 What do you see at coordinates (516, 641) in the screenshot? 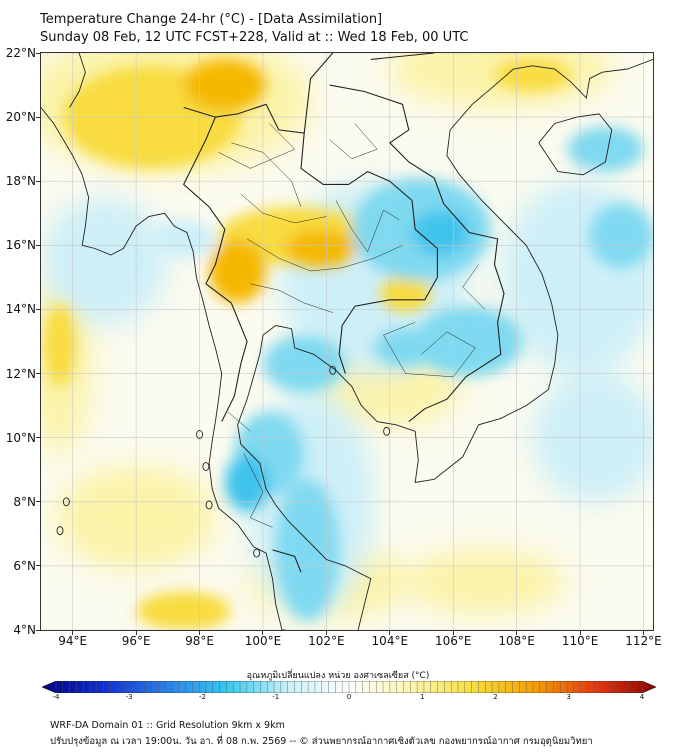
I see `longitude-tick-label: 108°E` at bounding box center [516, 641].